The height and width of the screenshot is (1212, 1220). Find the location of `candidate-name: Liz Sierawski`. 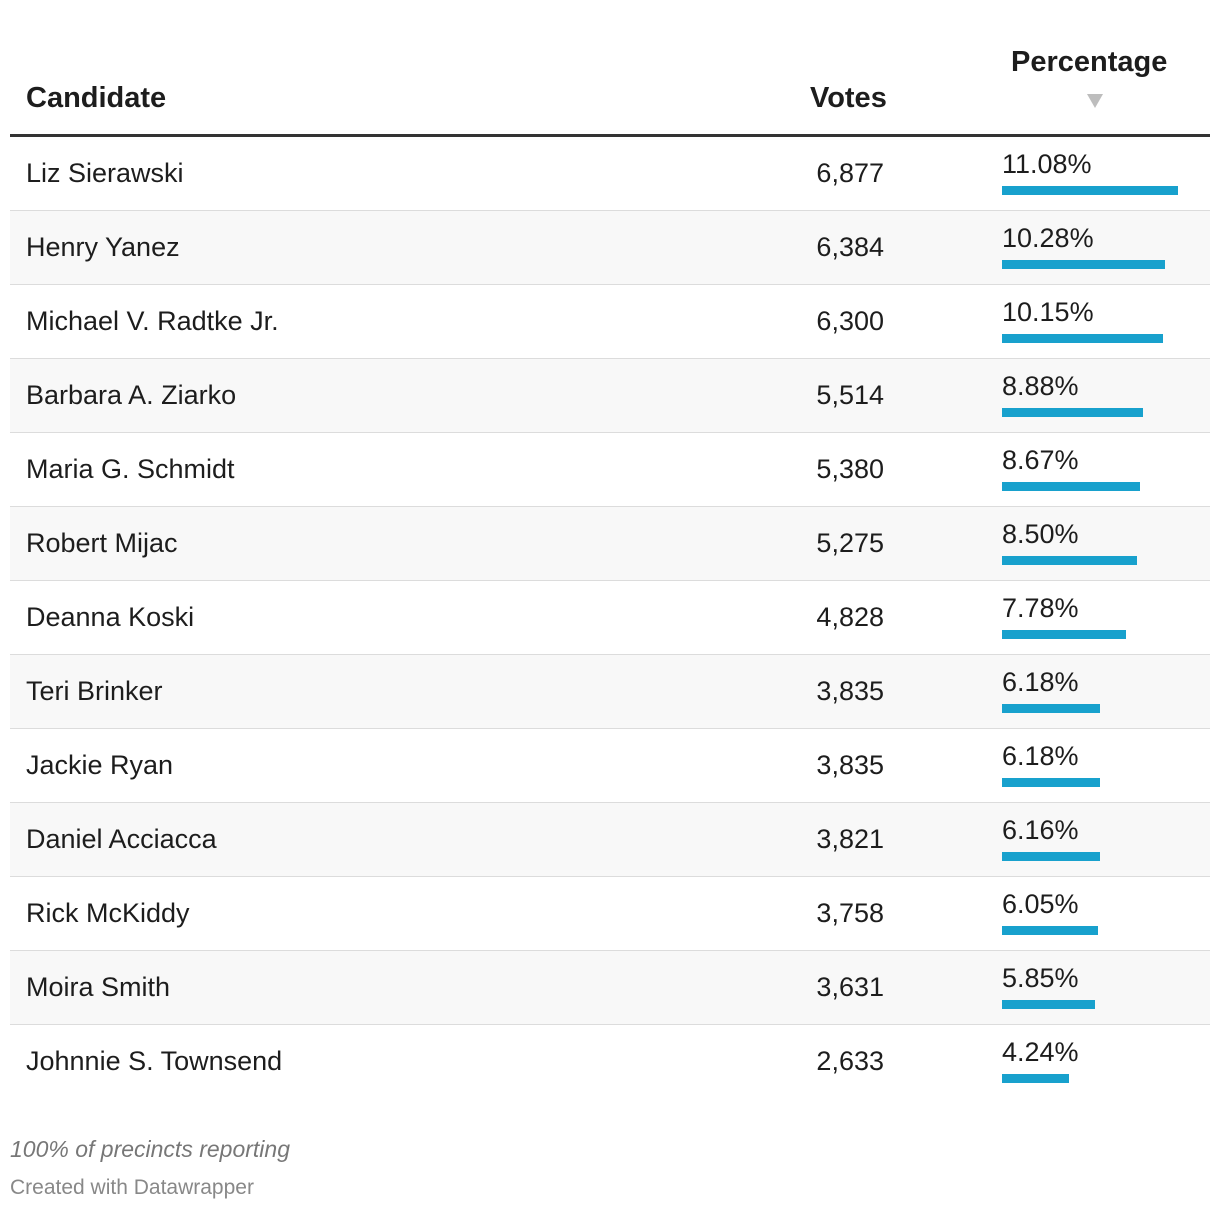

candidate-name: Liz Sierawski is located at coordinates (105, 173).